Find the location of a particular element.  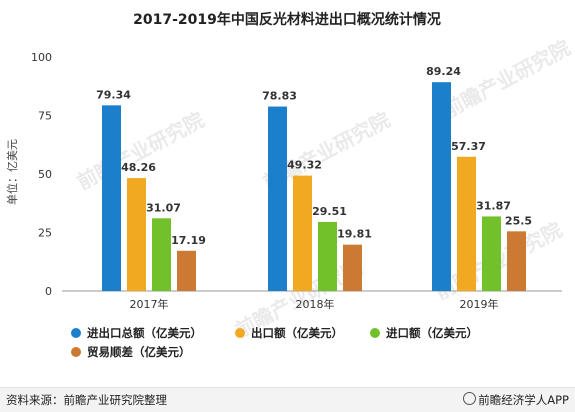

footer: 资料来源：前瞻产业研究院整理 前瞻经济学人APP is located at coordinates (287, 399).